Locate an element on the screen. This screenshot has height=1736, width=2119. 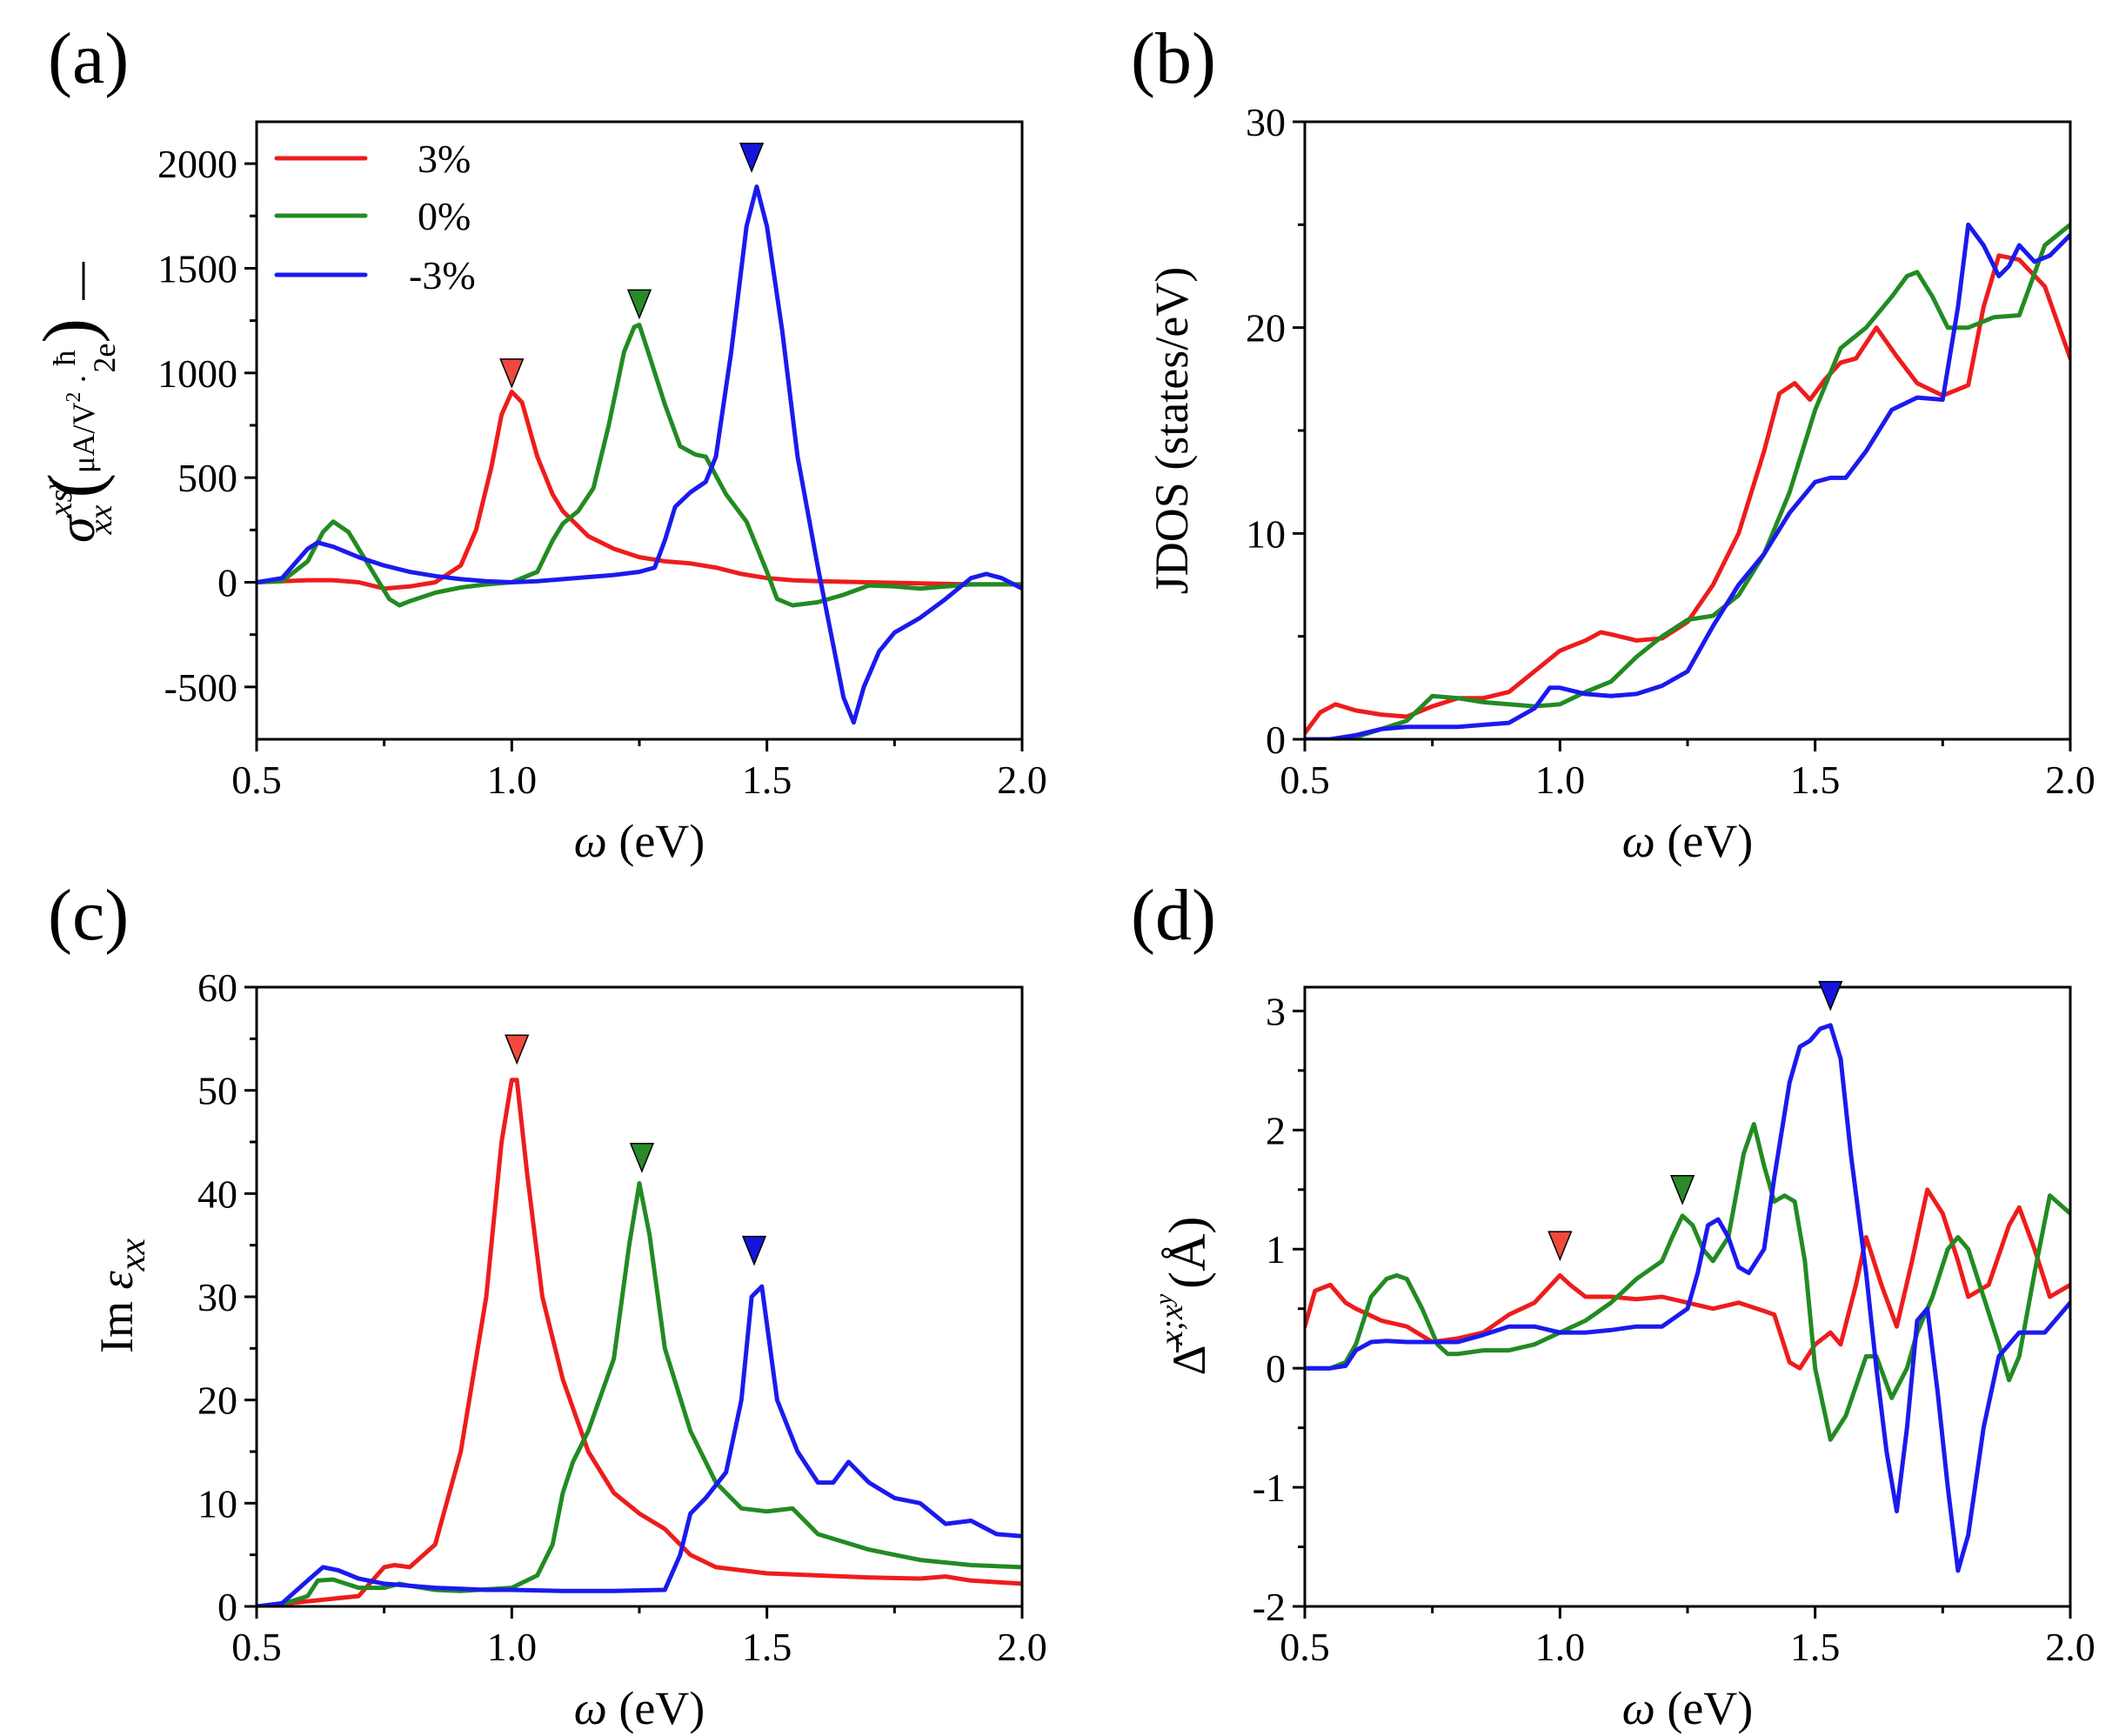
series-line-a-3pct is located at coordinates (639, 490).